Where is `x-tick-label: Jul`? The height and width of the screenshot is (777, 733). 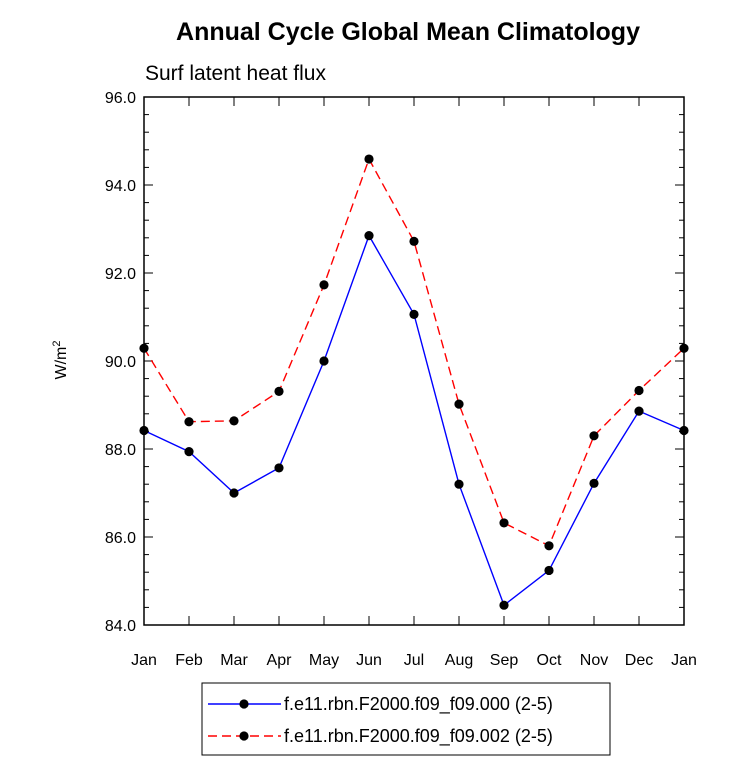
x-tick-label: Jul is located at coordinates (414, 660).